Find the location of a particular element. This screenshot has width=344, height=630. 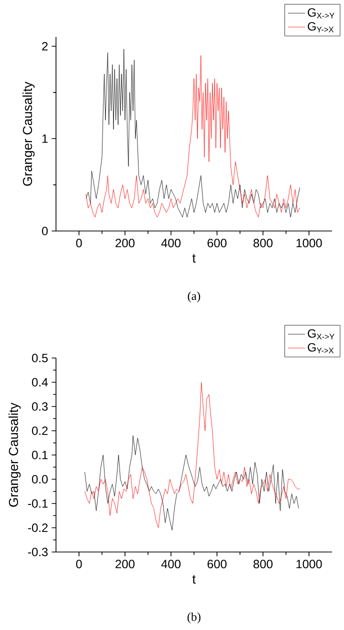

y-tick-label: -0.1 is located at coordinates (38, 503).